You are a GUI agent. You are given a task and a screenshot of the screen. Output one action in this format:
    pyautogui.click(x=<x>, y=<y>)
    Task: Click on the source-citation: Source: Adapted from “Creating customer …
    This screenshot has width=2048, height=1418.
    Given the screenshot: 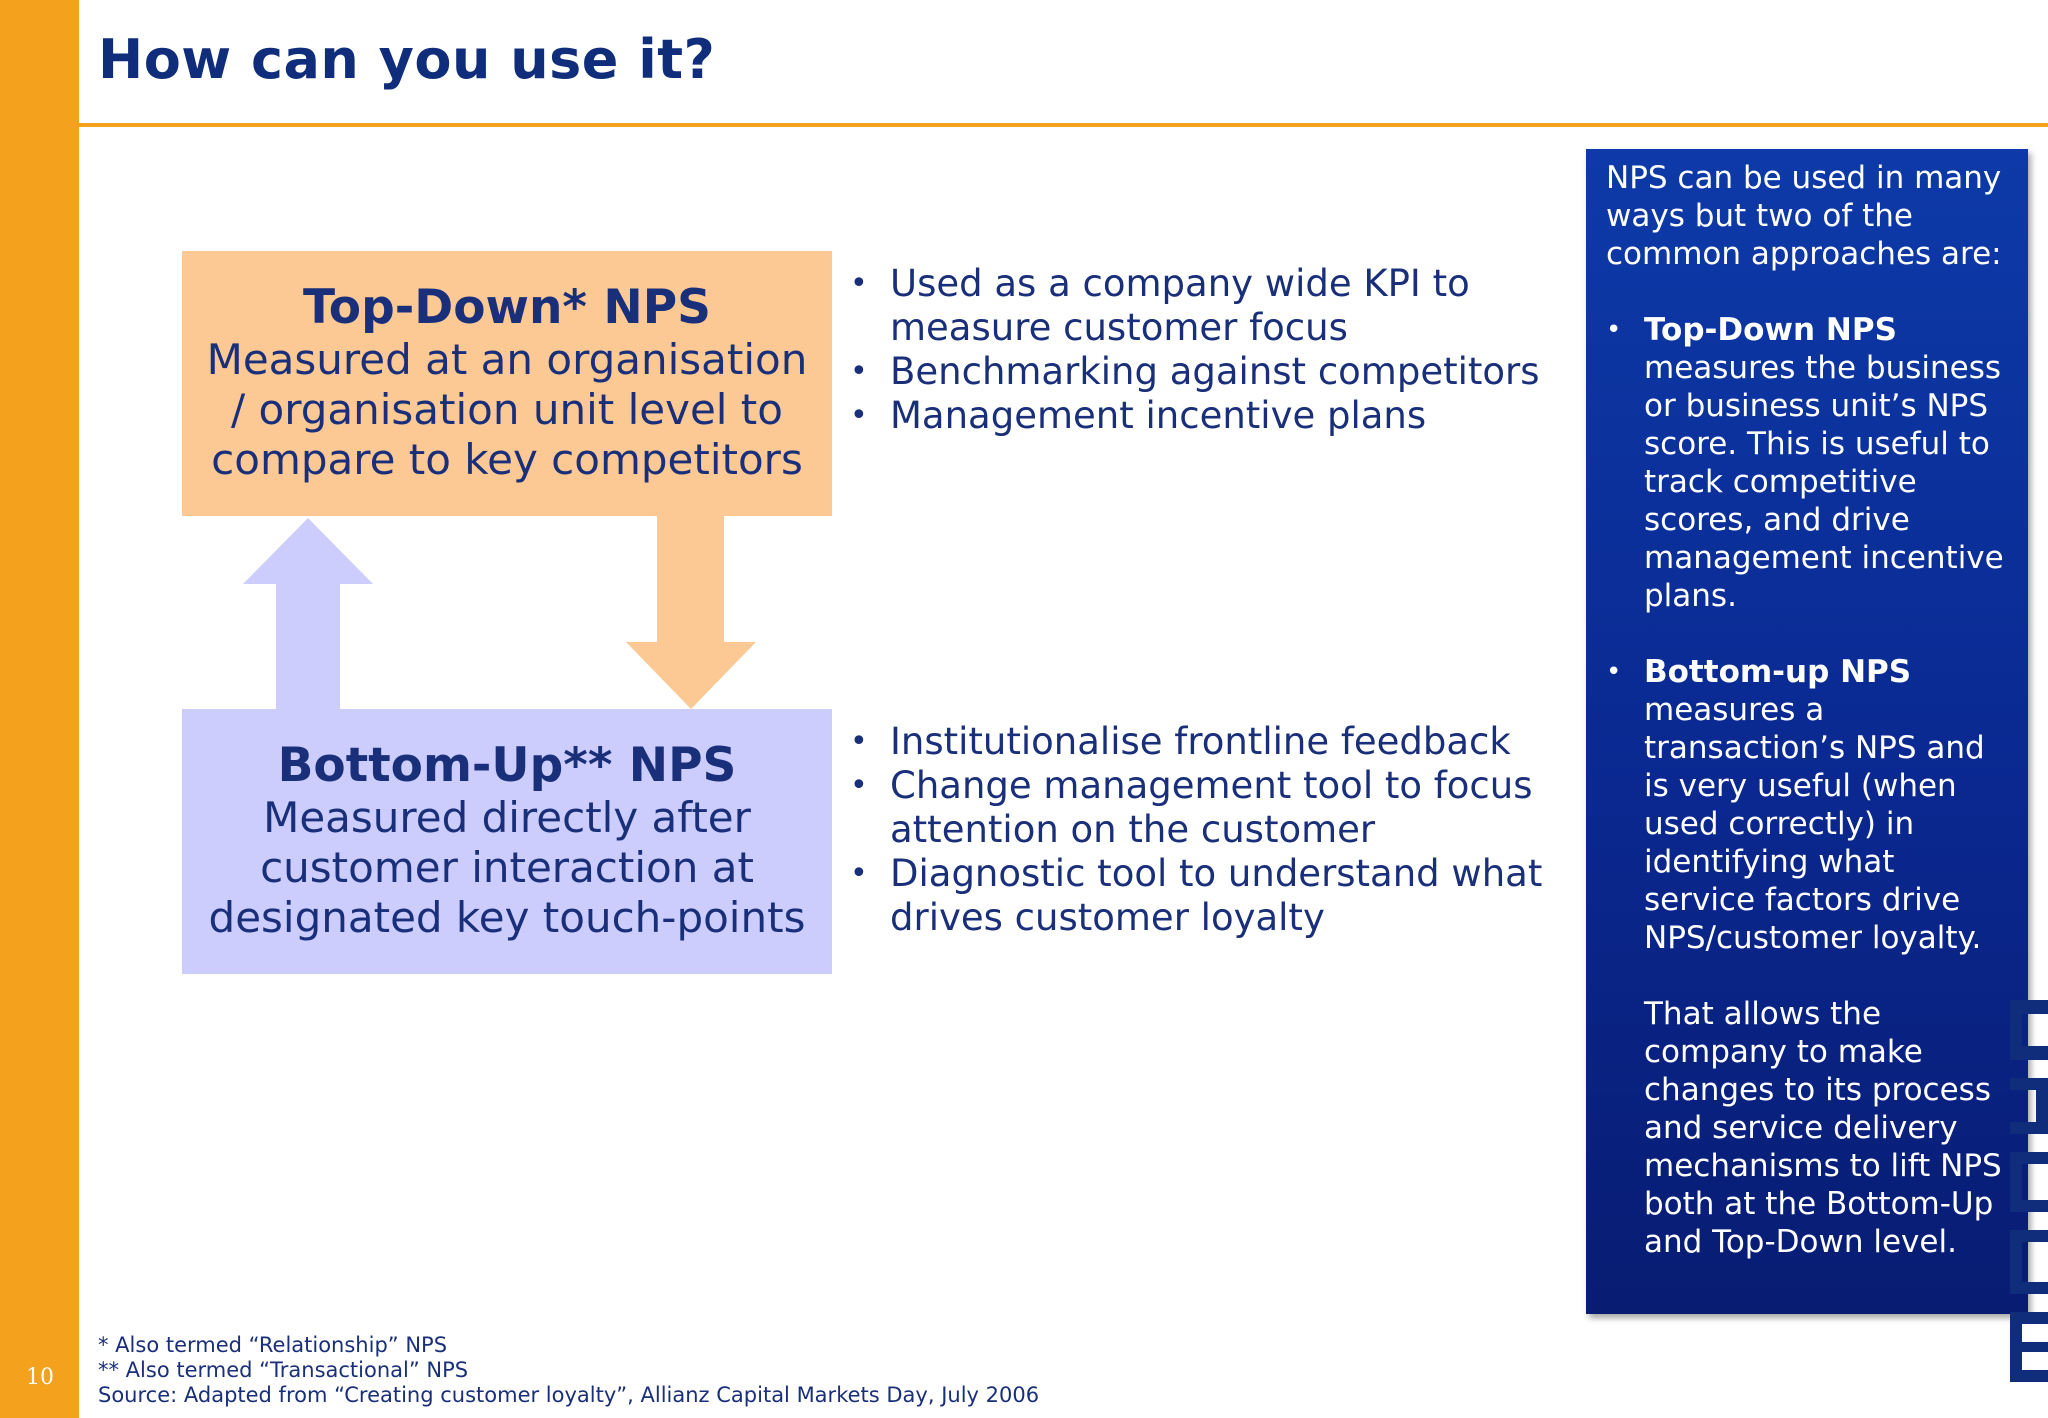 What is the action you would take?
    pyautogui.click(x=569, y=1395)
    